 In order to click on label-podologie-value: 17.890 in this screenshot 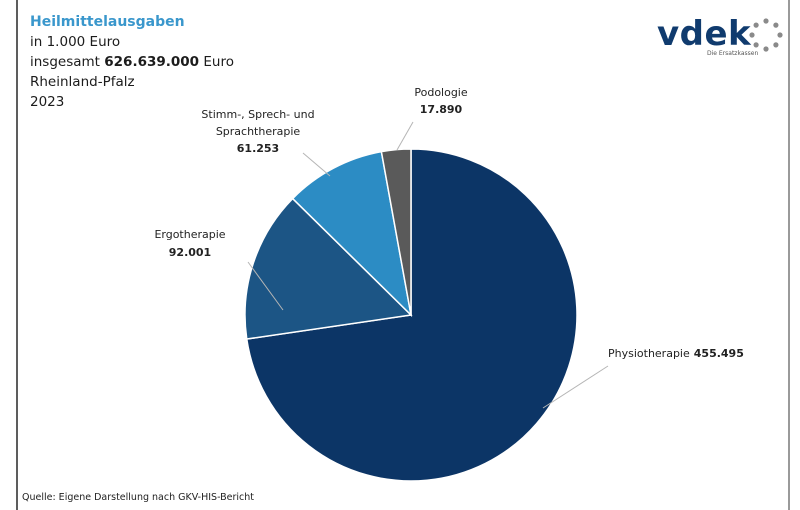, I will do `click(441, 109)`.